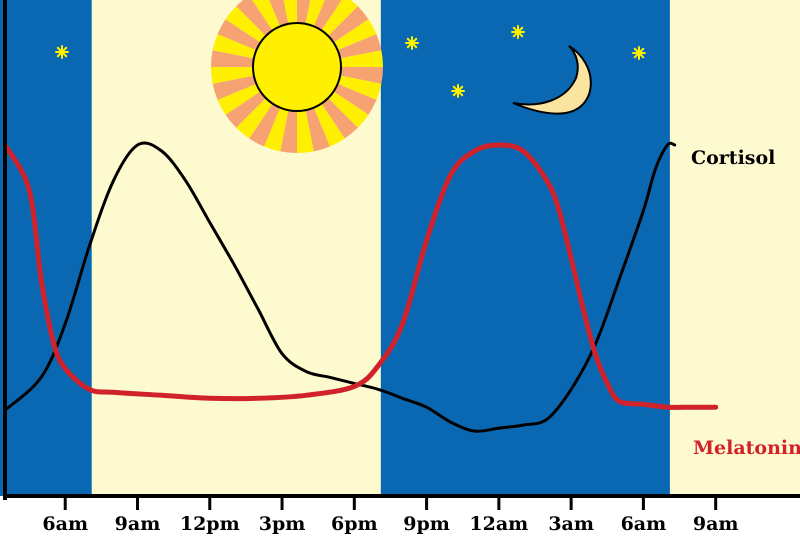 The image size is (800, 544). I want to click on x-tick-label: 3pm, so click(282, 524).